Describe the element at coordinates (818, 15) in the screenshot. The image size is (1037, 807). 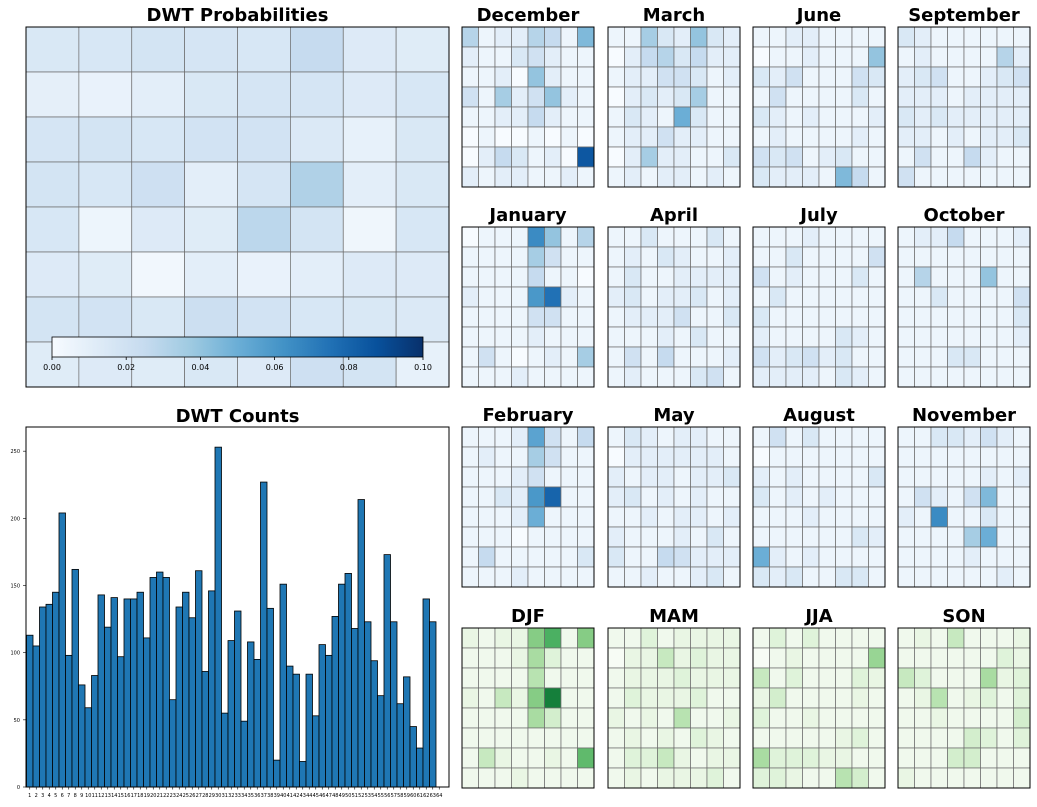
I see `month-title: June` at that location.